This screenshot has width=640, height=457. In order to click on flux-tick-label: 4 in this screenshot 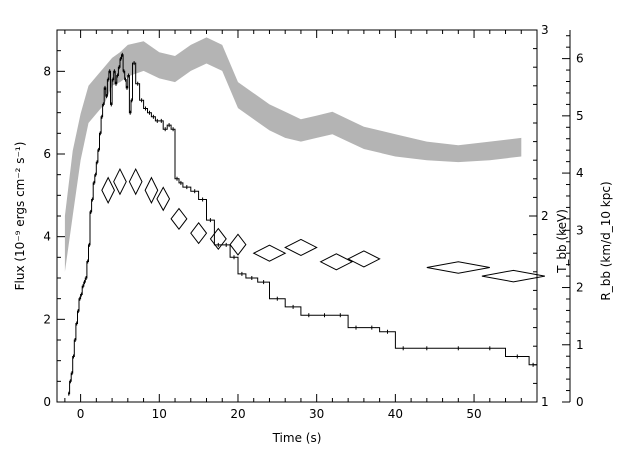, I will do `click(47, 237)`.